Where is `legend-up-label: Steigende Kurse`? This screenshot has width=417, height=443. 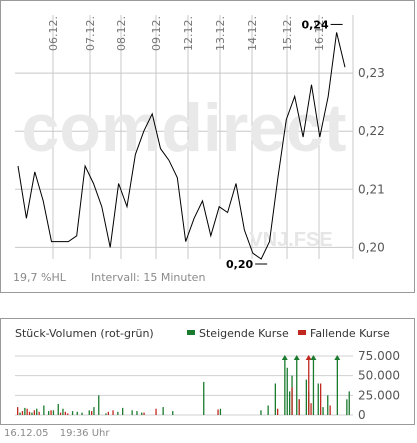
legend-up-label: Steigende Kurse is located at coordinates (244, 333).